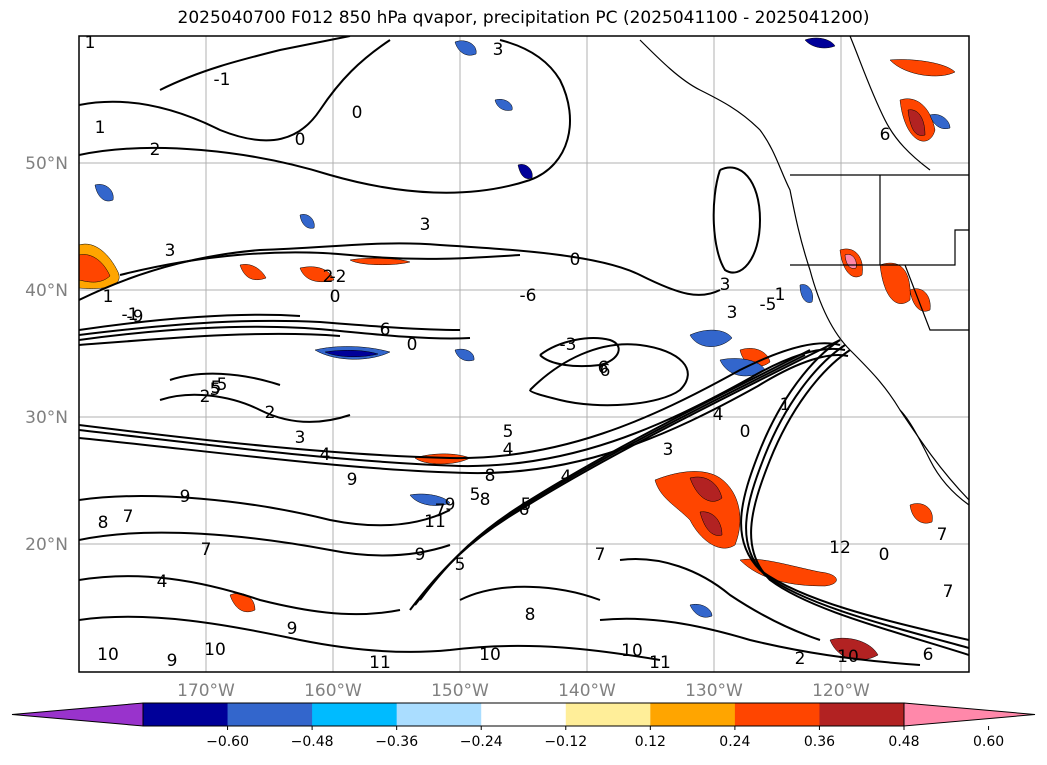 The width and height of the screenshot is (1047, 765). What do you see at coordinates (528, 296) in the screenshot?
I see `contour-label: -6` at bounding box center [528, 296].